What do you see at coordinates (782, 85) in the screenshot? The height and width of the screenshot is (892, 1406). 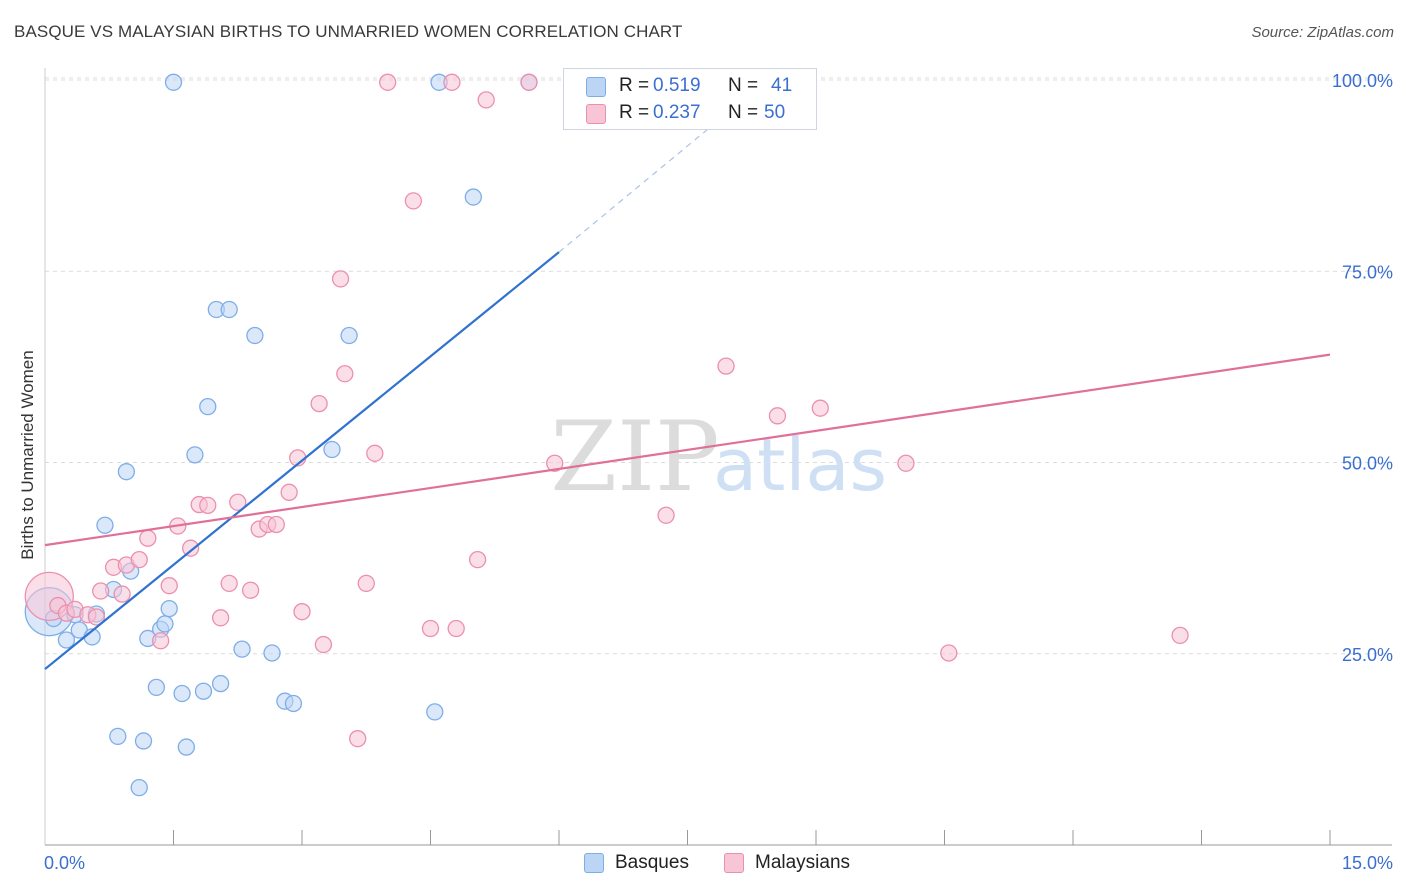 I see `n-value: 41` at bounding box center [782, 85].